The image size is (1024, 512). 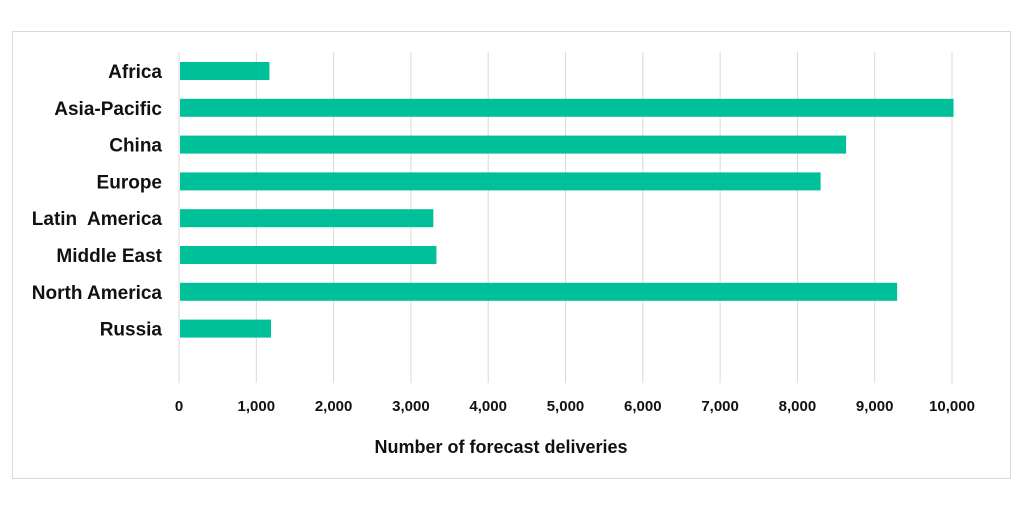 I want to click on category-label: Africa, so click(x=135, y=72).